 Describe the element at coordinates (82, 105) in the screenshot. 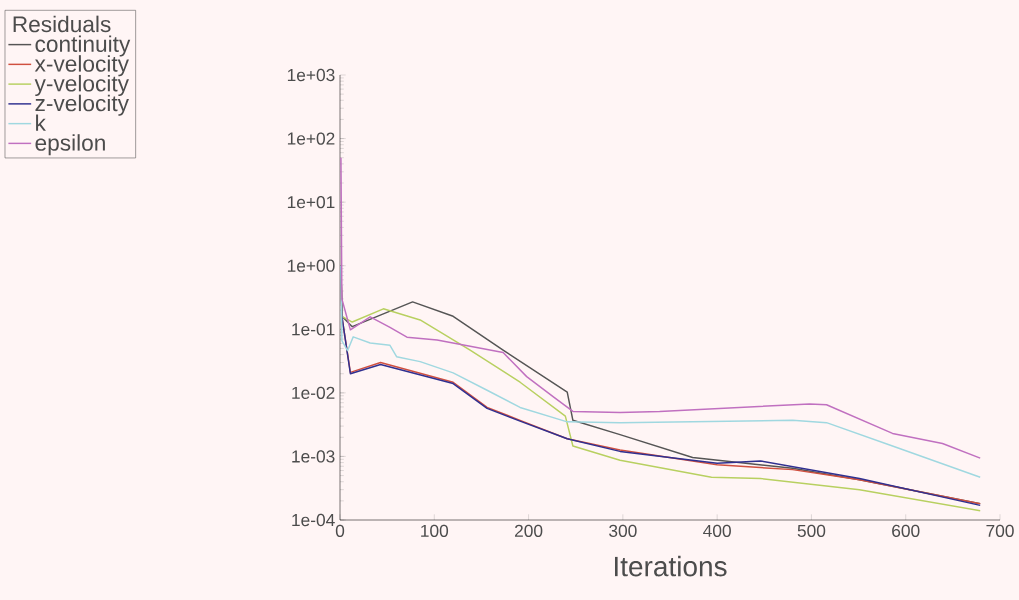

I see `legend-label: z-velocity` at that location.